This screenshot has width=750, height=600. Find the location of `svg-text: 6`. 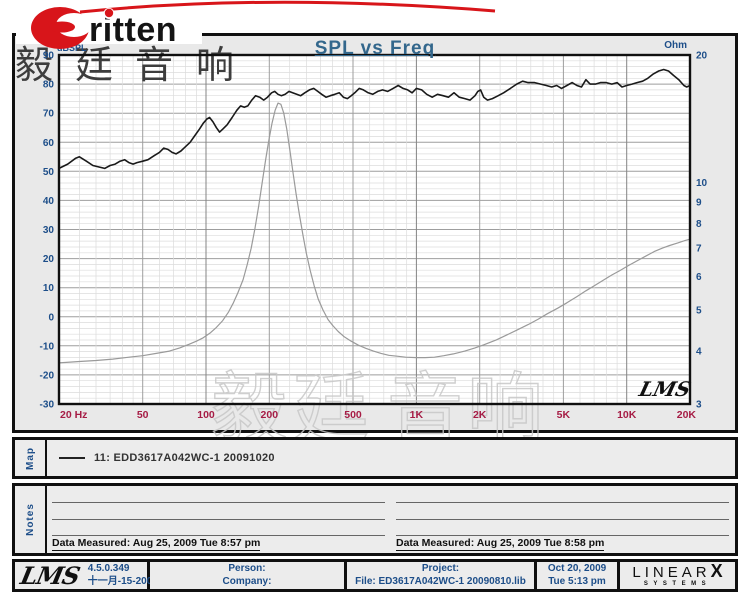

svg-text: 6 is located at coordinates (699, 277).